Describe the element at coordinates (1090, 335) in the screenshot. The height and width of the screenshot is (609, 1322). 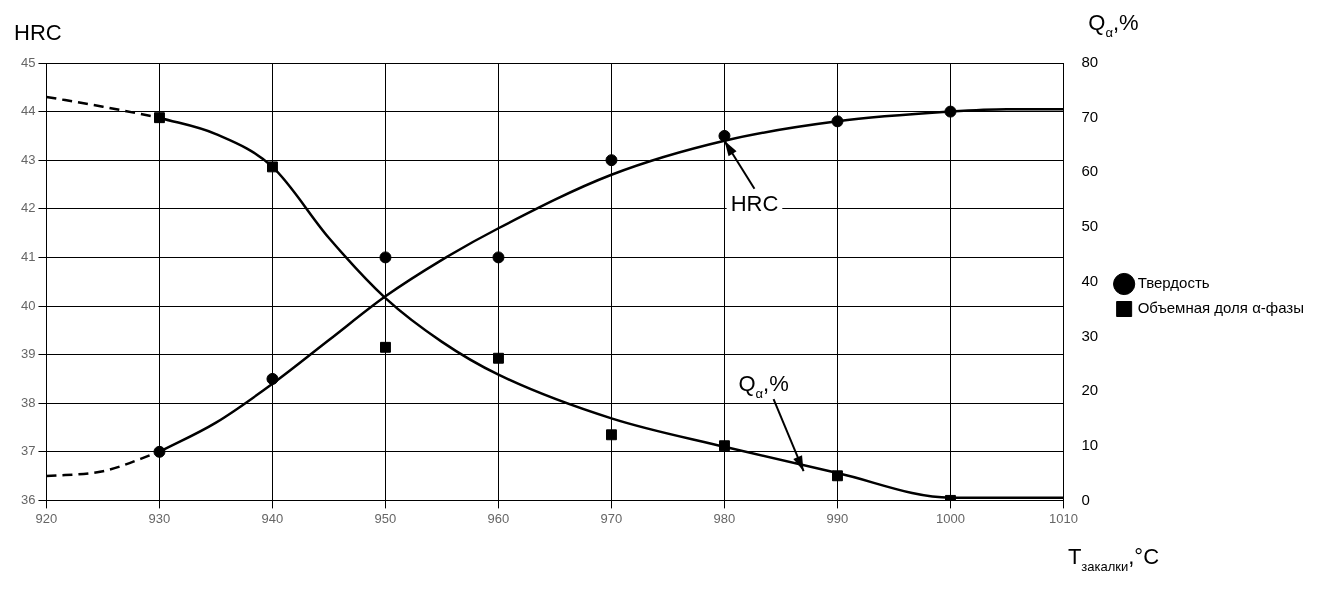
I see `y2-tick-label: 30` at that location.